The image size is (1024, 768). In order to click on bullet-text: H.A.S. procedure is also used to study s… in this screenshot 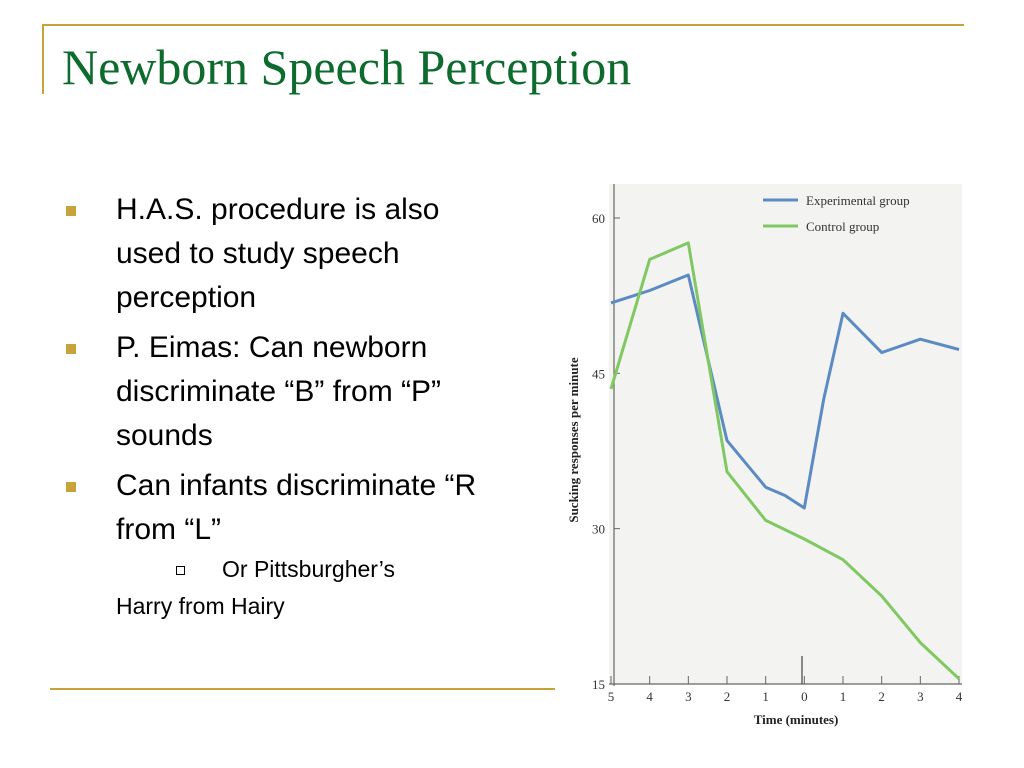, I will do `click(278, 253)`.